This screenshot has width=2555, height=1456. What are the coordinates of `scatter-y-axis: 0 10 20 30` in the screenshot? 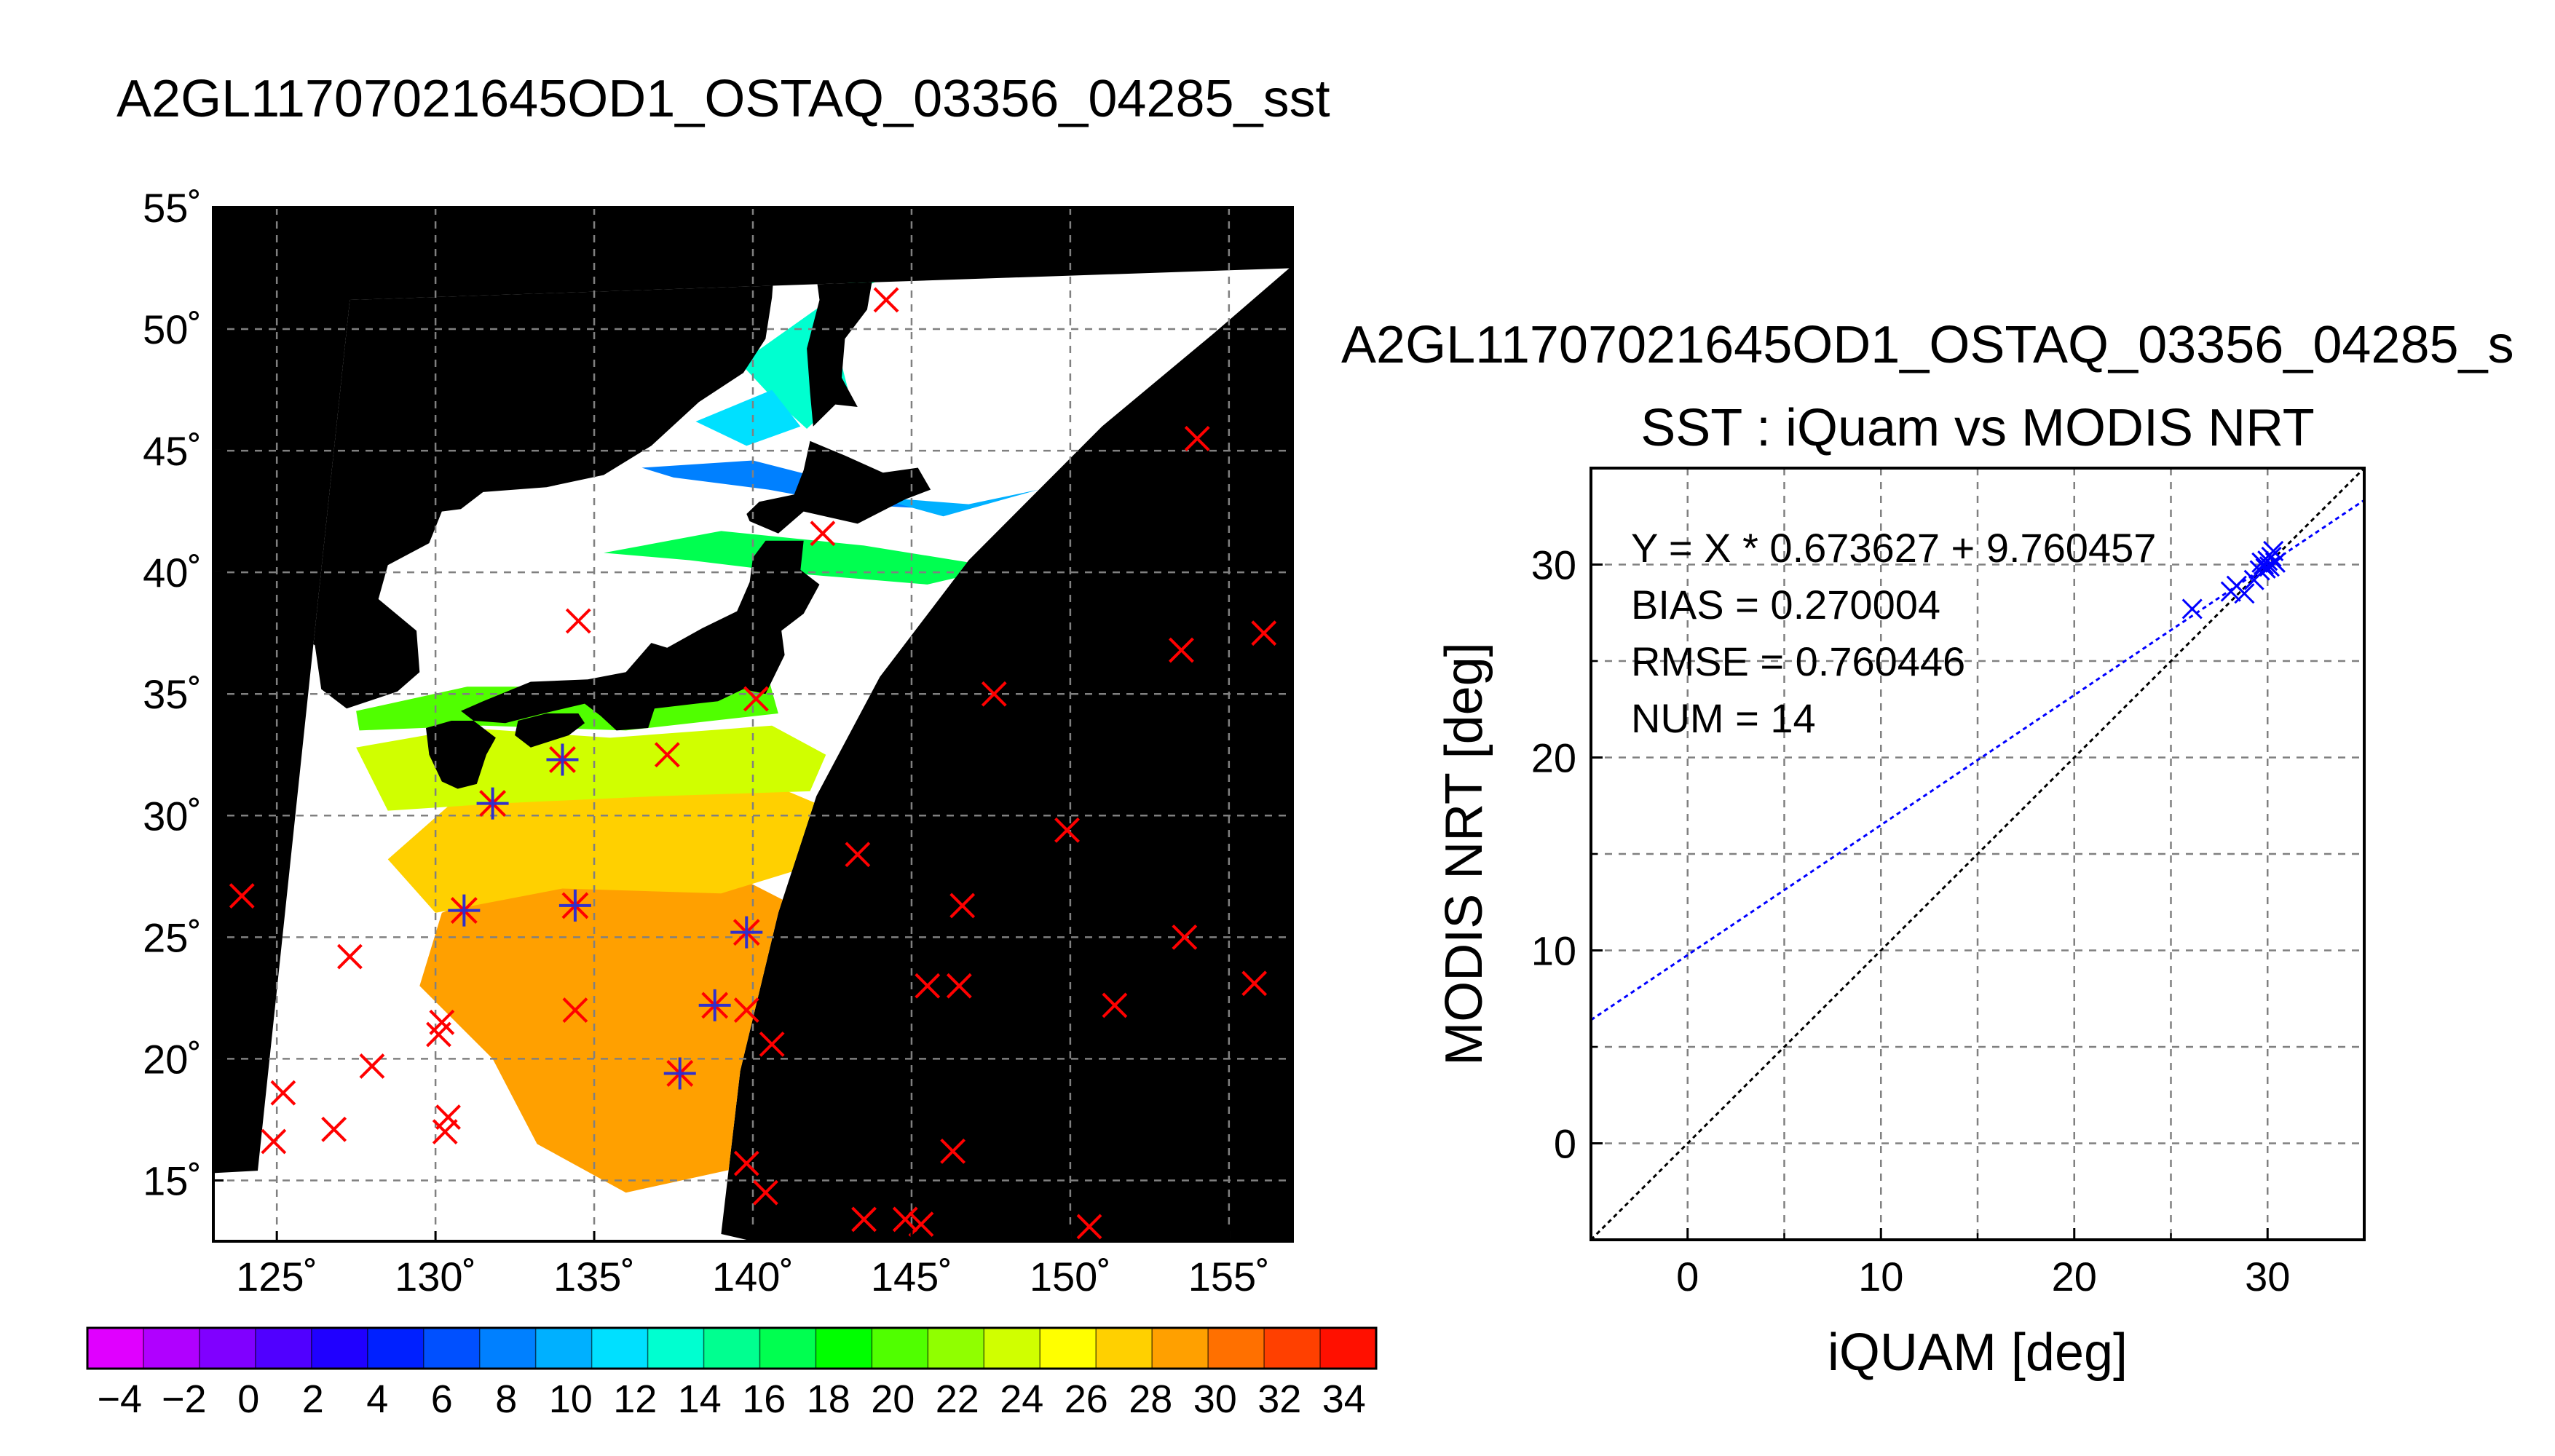 It's located at (1567, 854).